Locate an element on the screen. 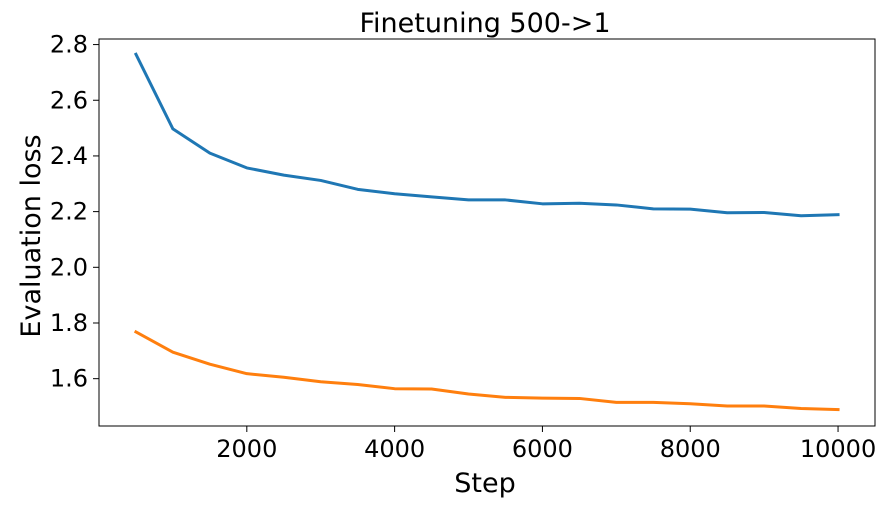 Image resolution: width=892 pixels, height=508 pixels. y-tick-label: 1.6 is located at coordinates (69, 379).